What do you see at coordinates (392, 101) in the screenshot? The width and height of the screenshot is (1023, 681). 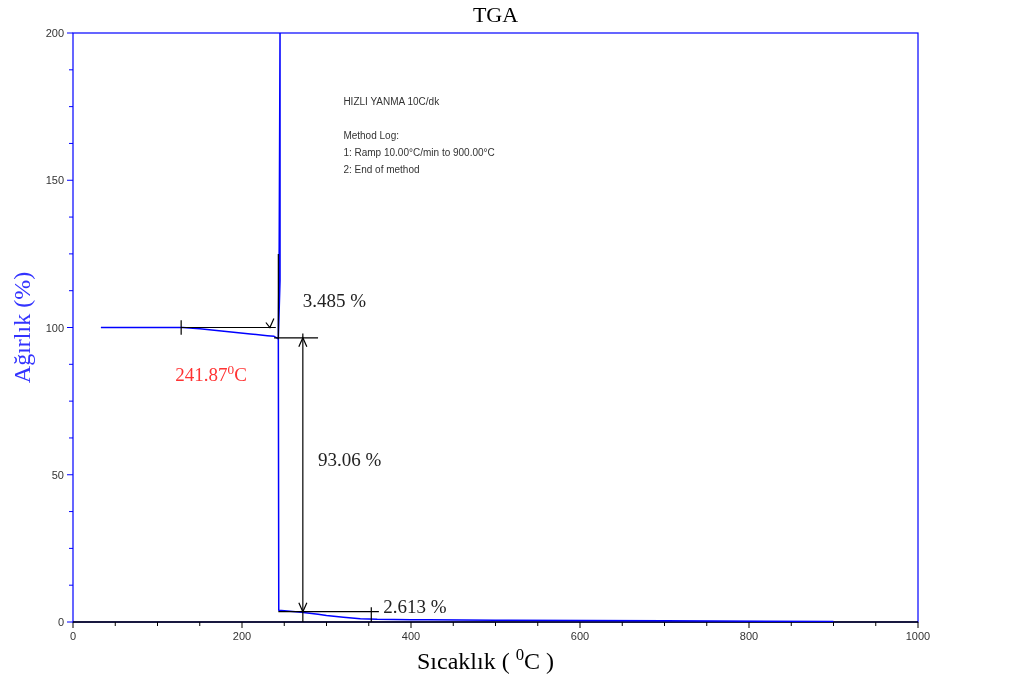 I see `annotation: HIZLI YANMA 10C/dk` at bounding box center [392, 101].